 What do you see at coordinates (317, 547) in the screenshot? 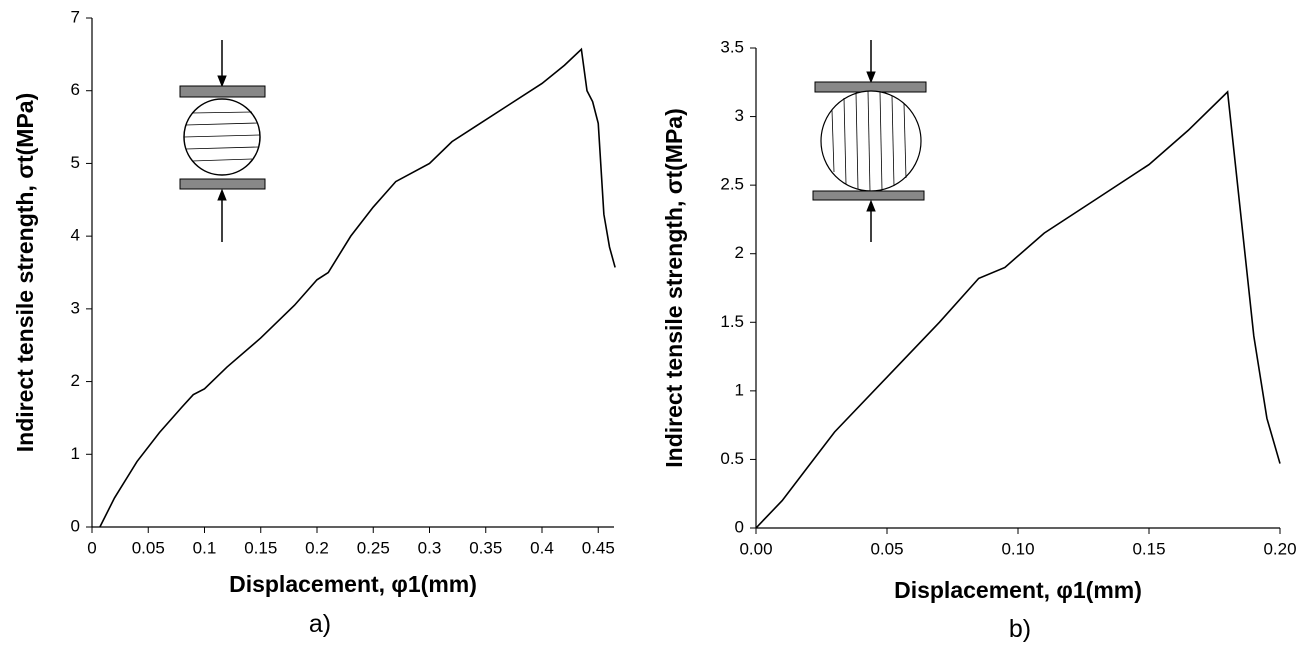
I see `x-tick-label: 0.2` at bounding box center [317, 547].